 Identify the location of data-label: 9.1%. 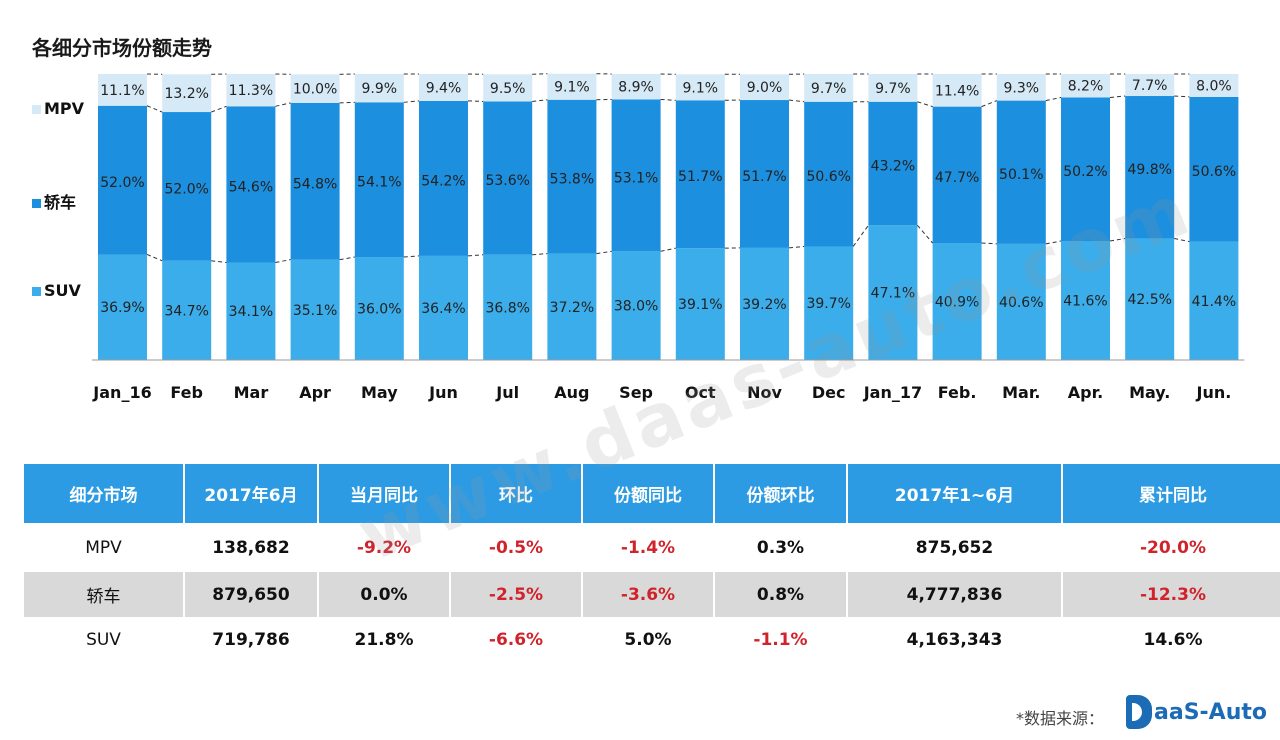
(701, 88).